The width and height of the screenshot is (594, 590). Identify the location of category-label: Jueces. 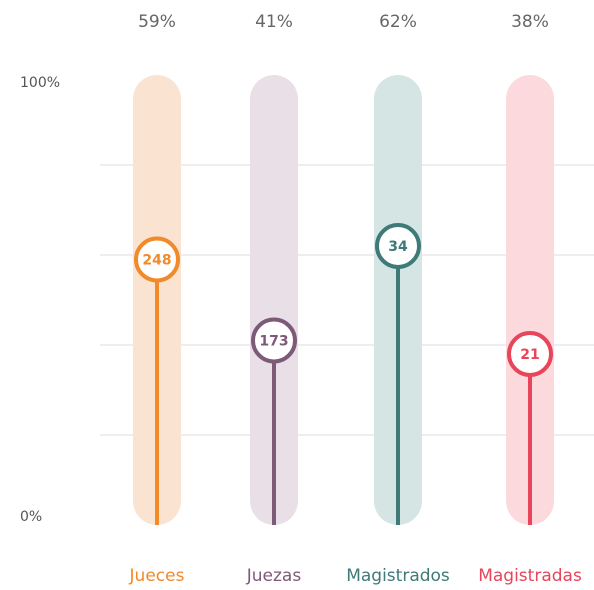
(157, 576).